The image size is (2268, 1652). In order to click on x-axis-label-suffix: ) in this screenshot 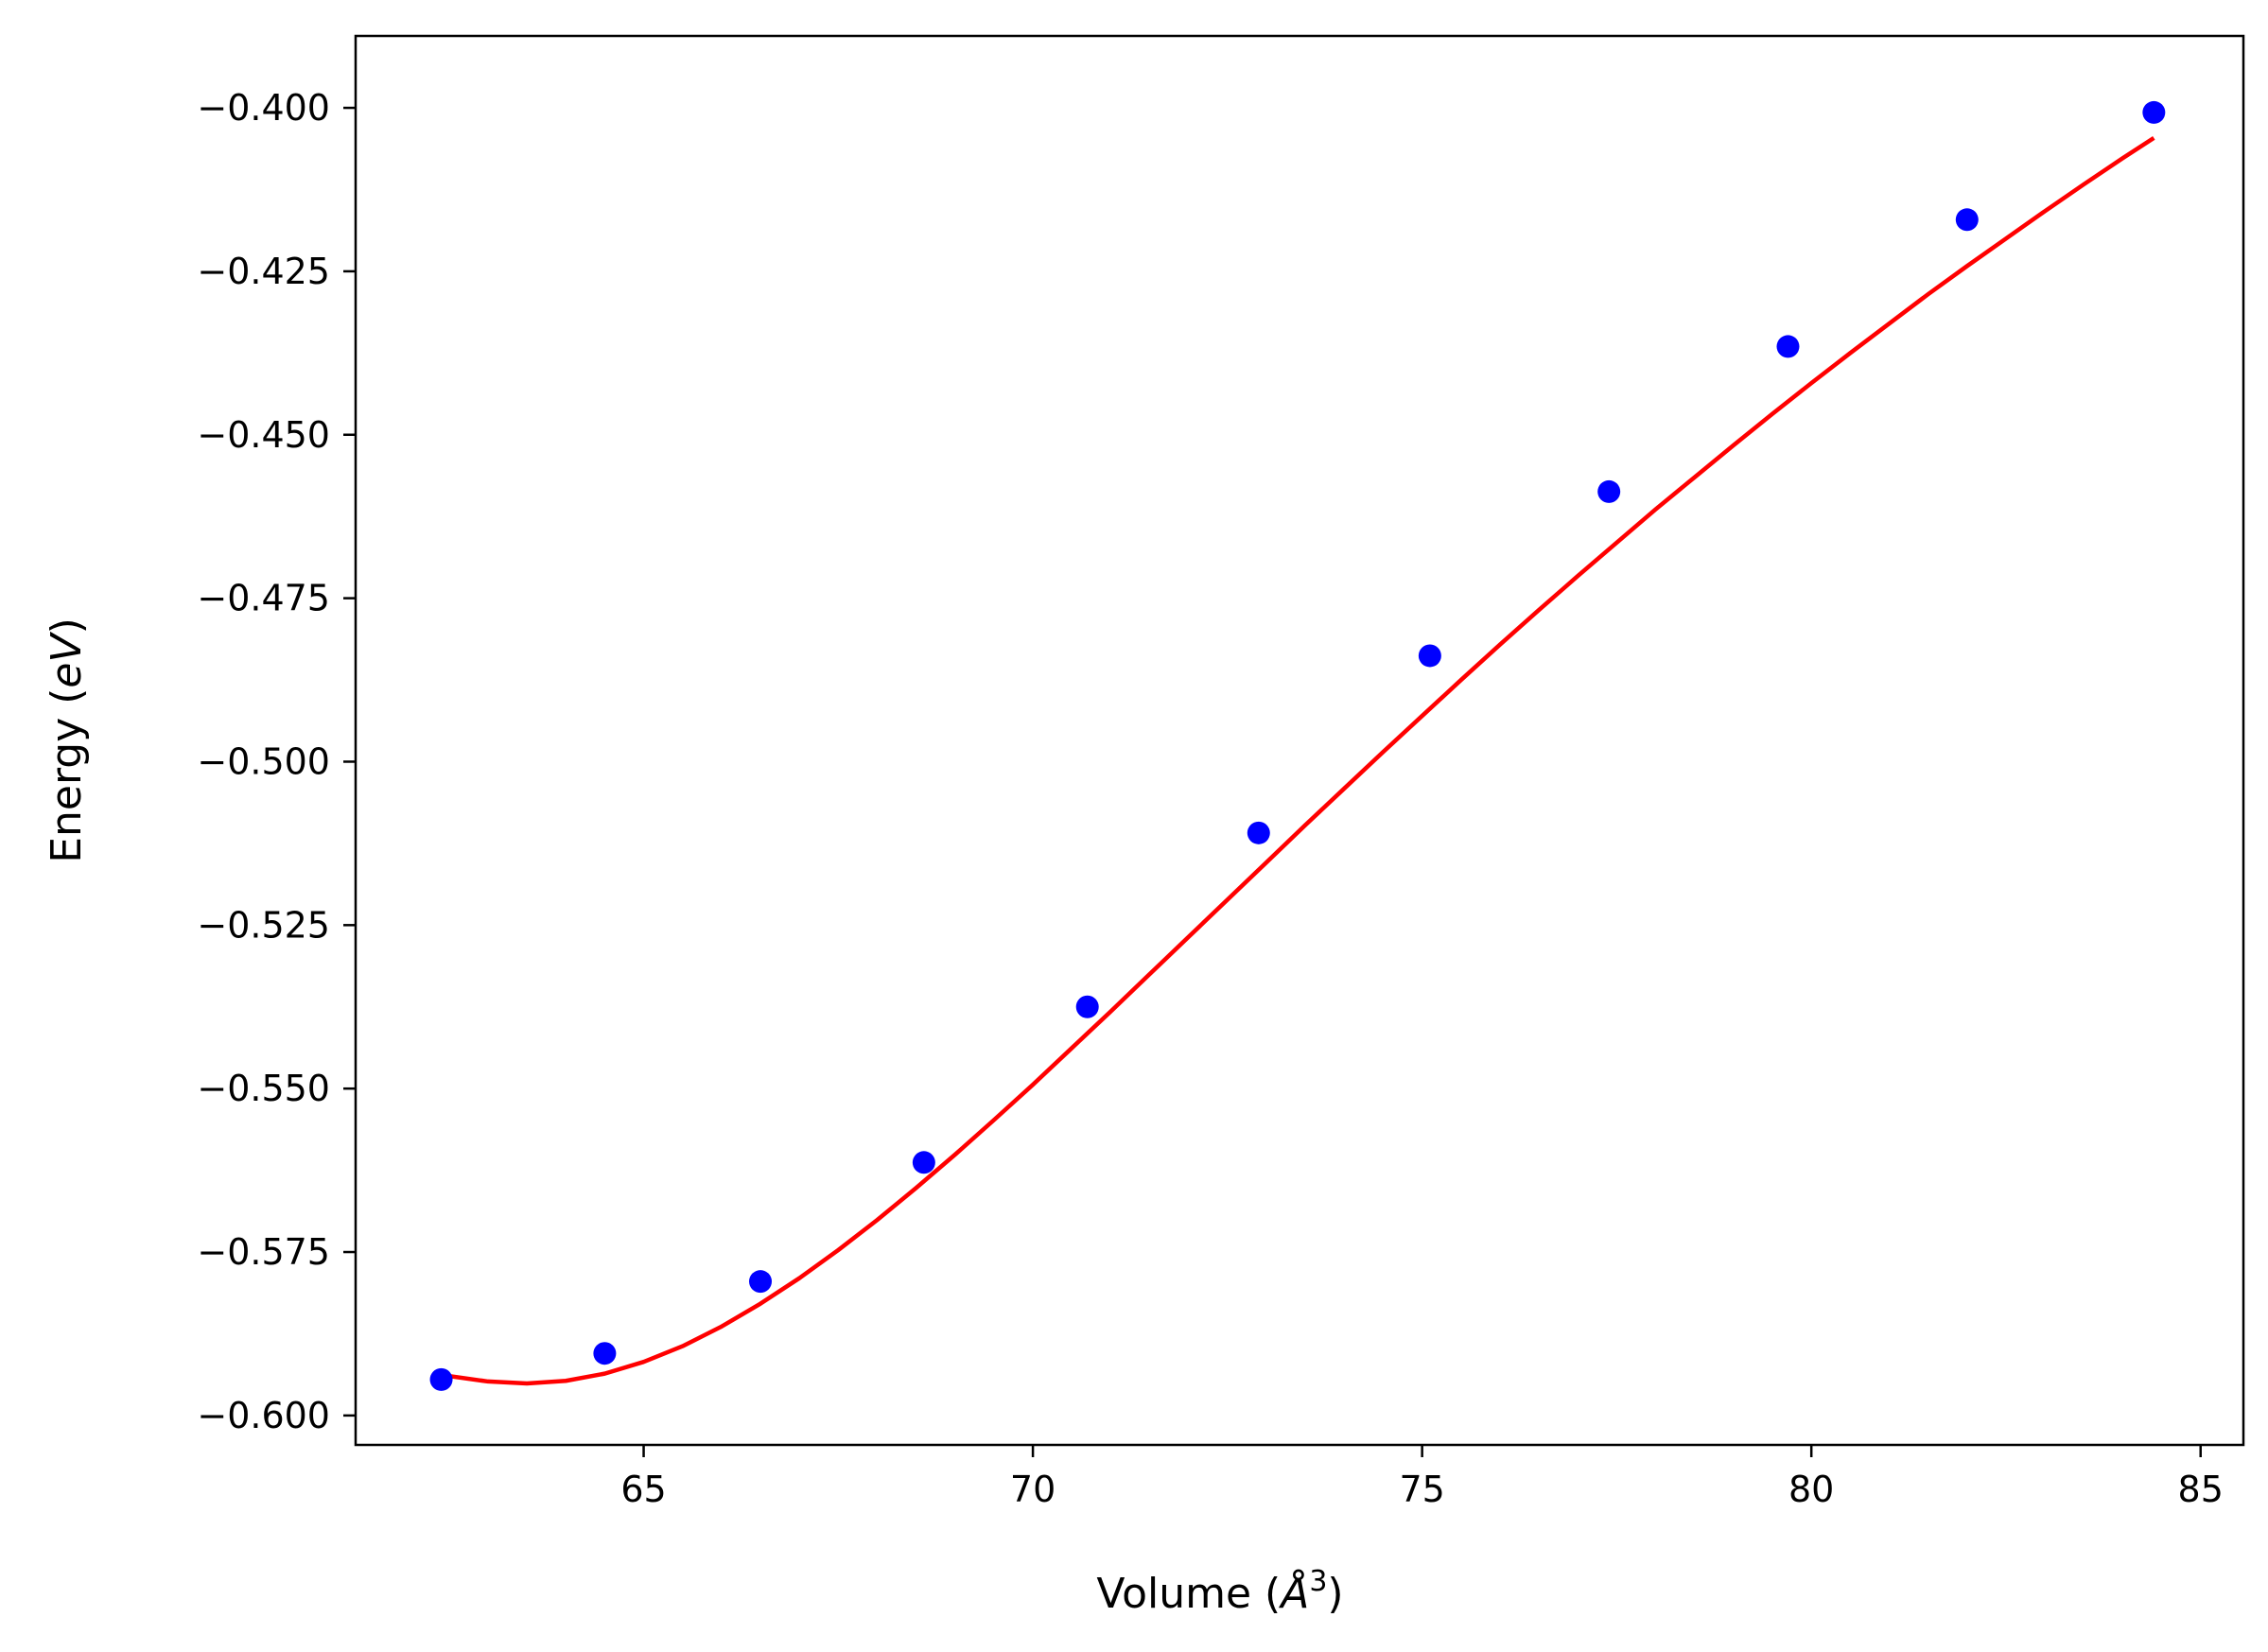, I will do `click(1335, 1594)`.